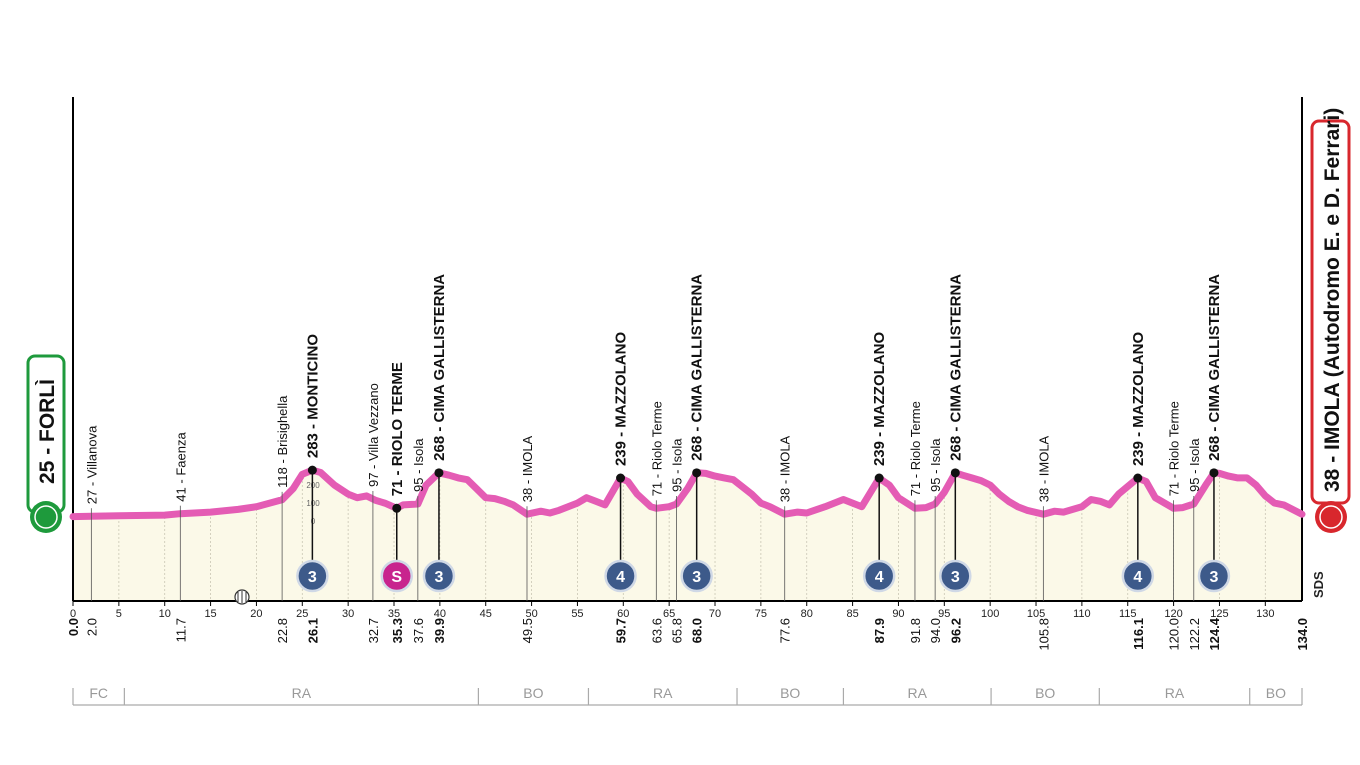 The width and height of the screenshot is (1360, 765). Describe the element at coordinates (915, 630) in the screenshot. I see `km-label: 91.8` at that location.